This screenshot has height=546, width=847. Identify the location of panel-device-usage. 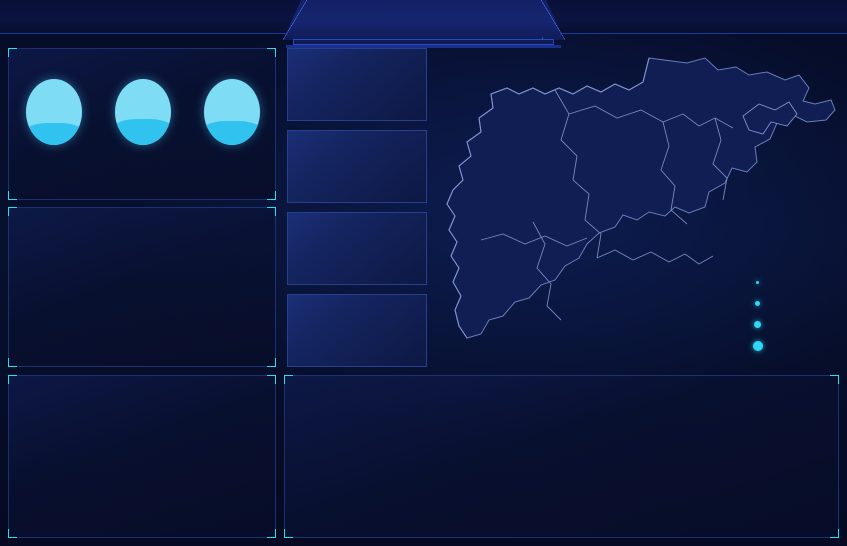
(142, 456).